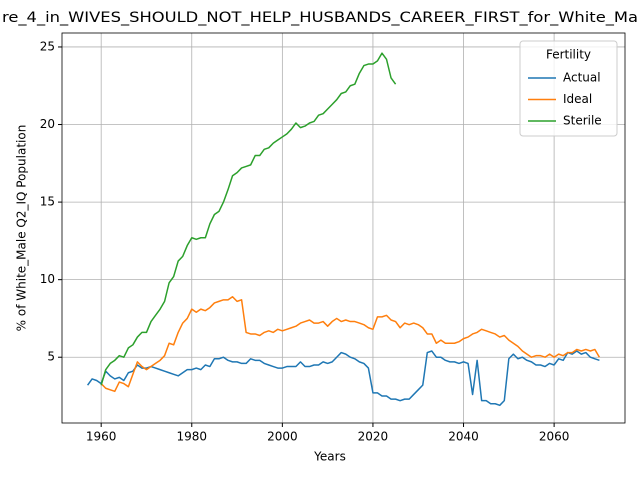  What do you see at coordinates (582, 121) in the screenshot?
I see `legend-label: Sterile` at bounding box center [582, 121].